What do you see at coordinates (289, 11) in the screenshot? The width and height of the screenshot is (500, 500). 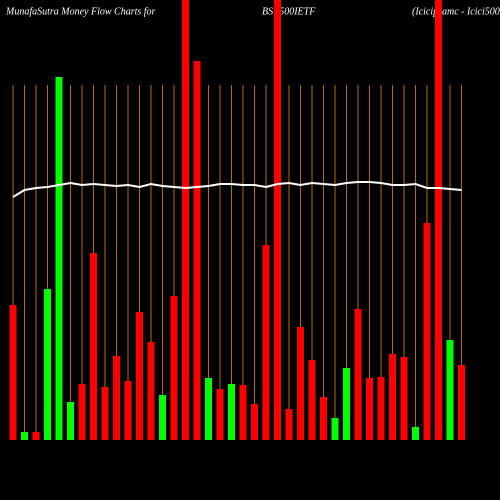 I see `symbol: BSE500IETF` at bounding box center [289, 11].